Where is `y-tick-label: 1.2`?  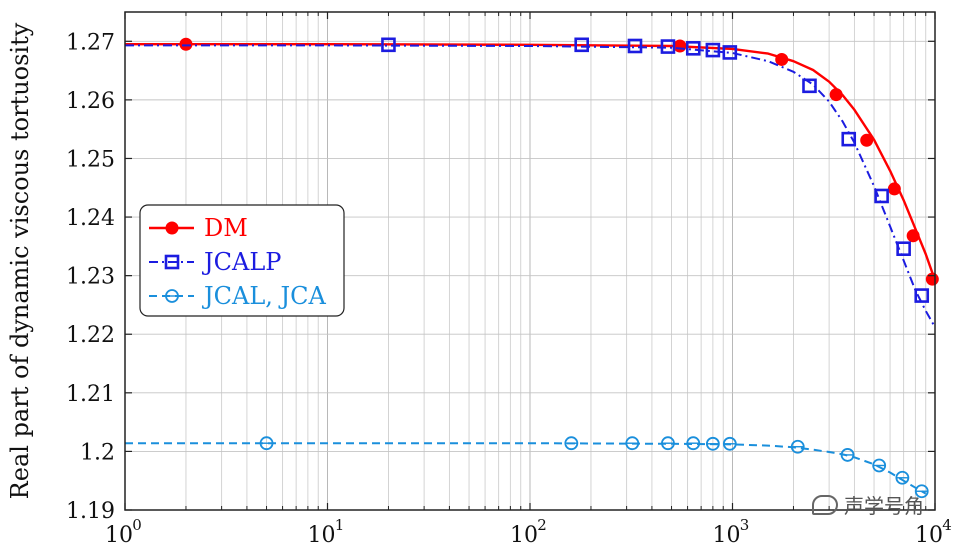 y-tick-label: 1.2 is located at coordinates (97, 452).